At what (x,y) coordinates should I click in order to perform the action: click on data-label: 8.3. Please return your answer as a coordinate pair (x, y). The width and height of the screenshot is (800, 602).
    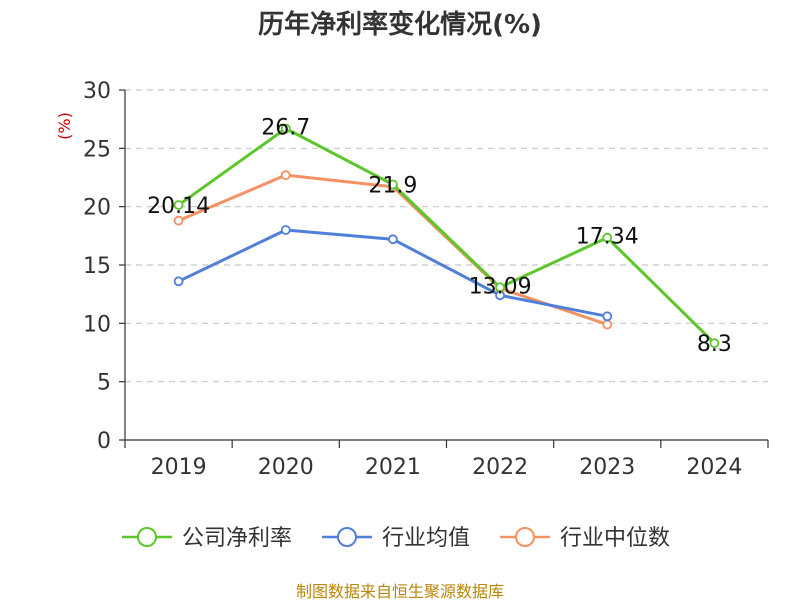
    Looking at the image, I should click on (714, 344).